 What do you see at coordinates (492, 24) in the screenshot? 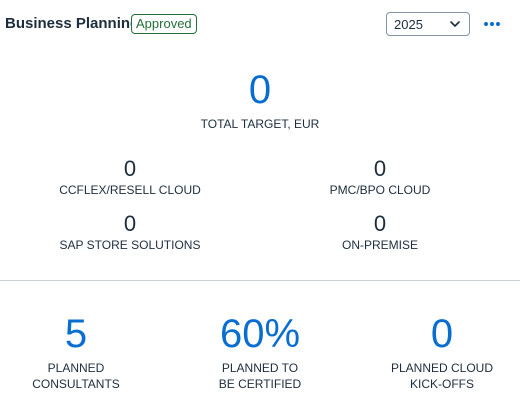
I see `more-horizontal-icon` at bounding box center [492, 24].